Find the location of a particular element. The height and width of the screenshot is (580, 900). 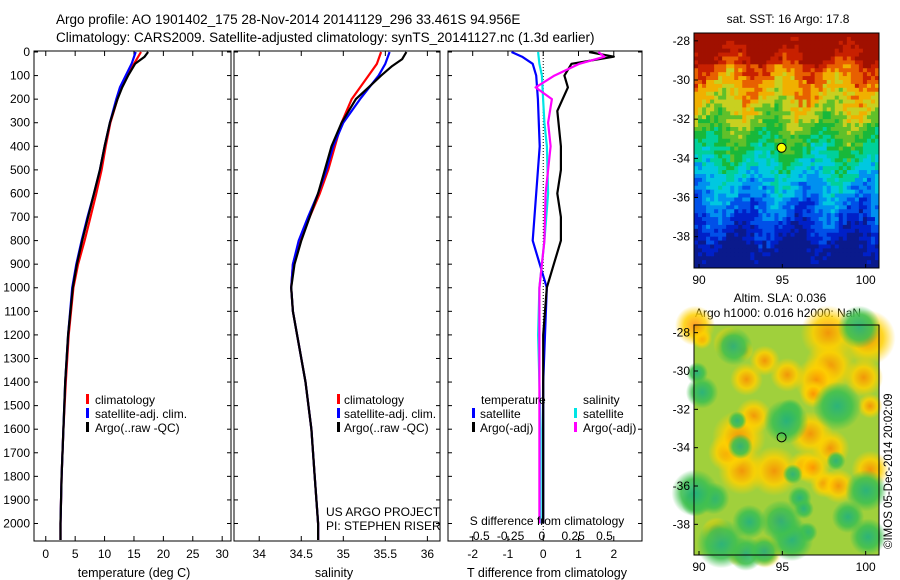

legend-swatch-temp-argo is located at coordinates (473, 427).